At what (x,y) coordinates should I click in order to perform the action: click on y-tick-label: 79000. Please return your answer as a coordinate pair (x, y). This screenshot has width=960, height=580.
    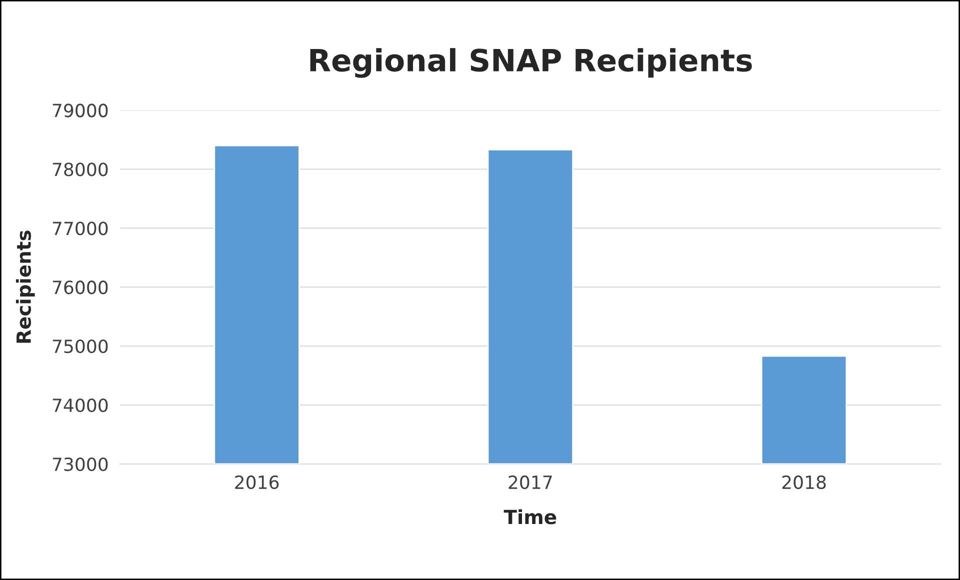
    Looking at the image, I should click on (80, 111).